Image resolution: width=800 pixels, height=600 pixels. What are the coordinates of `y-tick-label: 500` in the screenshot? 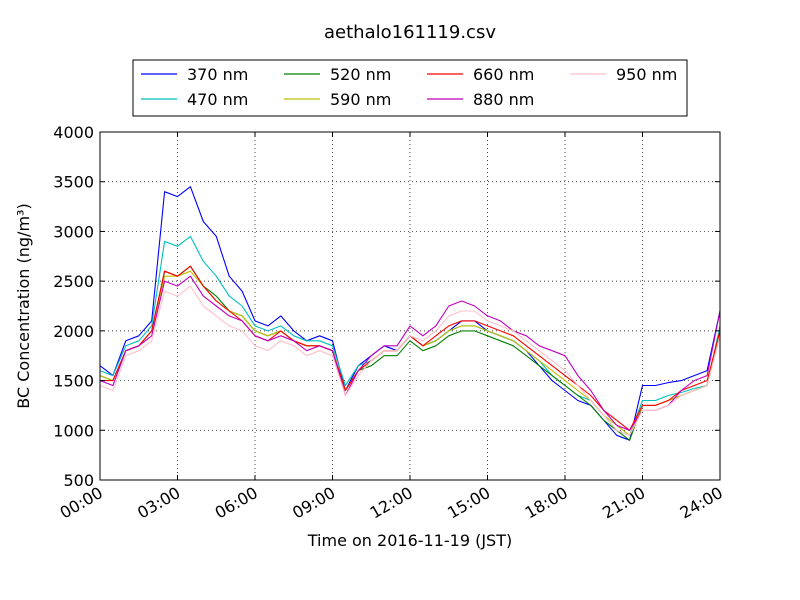 It's located at (78, 480).